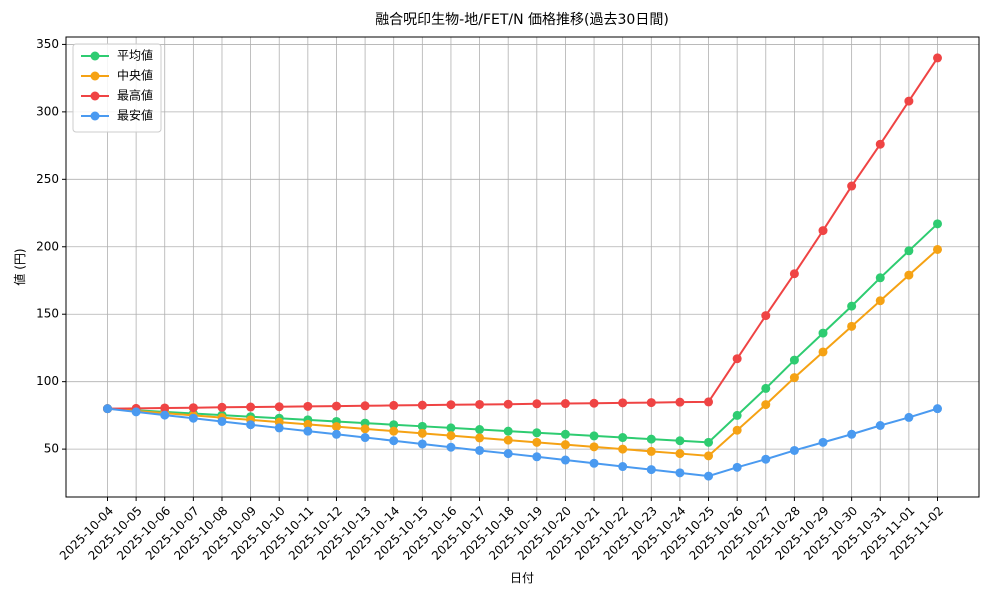 Image resolution: width=1000 pixels, height=600 pixels. What do you see at coordinates (135, 75) in the screenshot?
I see `legend-label: 中央値` at bounding box center [135, 75].